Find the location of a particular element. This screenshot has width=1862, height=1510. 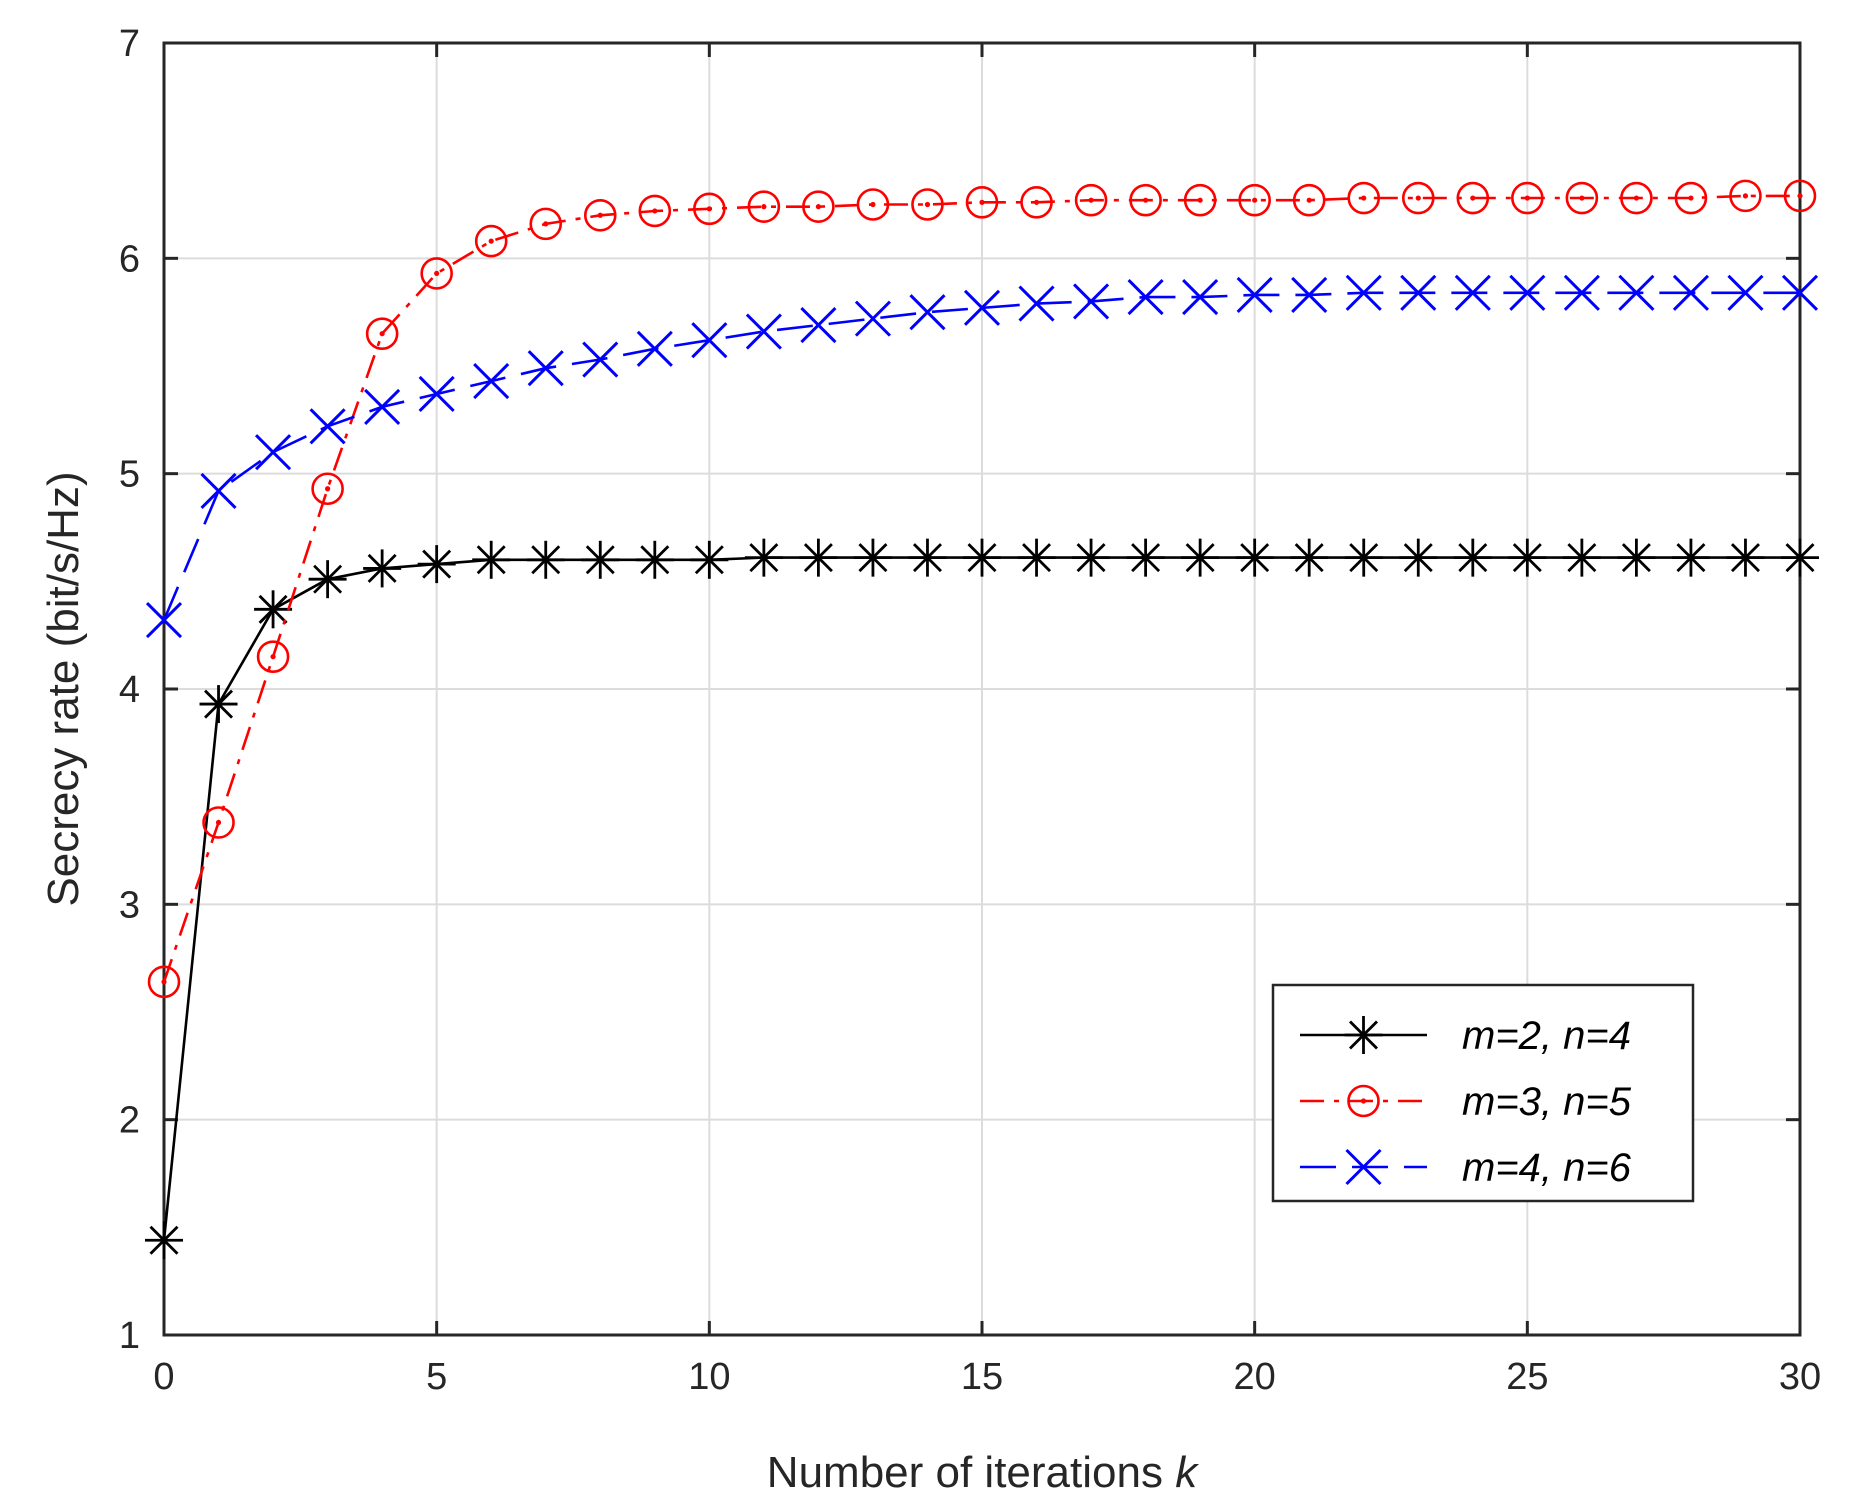

legend-entry: m=3, n=5 is located at coordinates (1466, 1102).